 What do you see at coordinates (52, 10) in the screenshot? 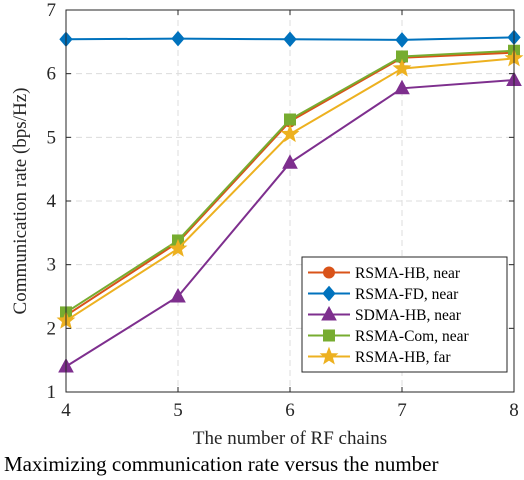
I see `y-tick-label: 7` at bounding box center [52, 10].